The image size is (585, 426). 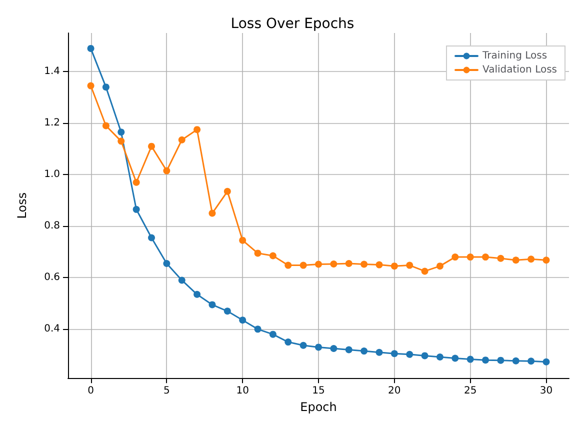 I want to click on y-tick-label: 1.2, so click(x=52, y=123).